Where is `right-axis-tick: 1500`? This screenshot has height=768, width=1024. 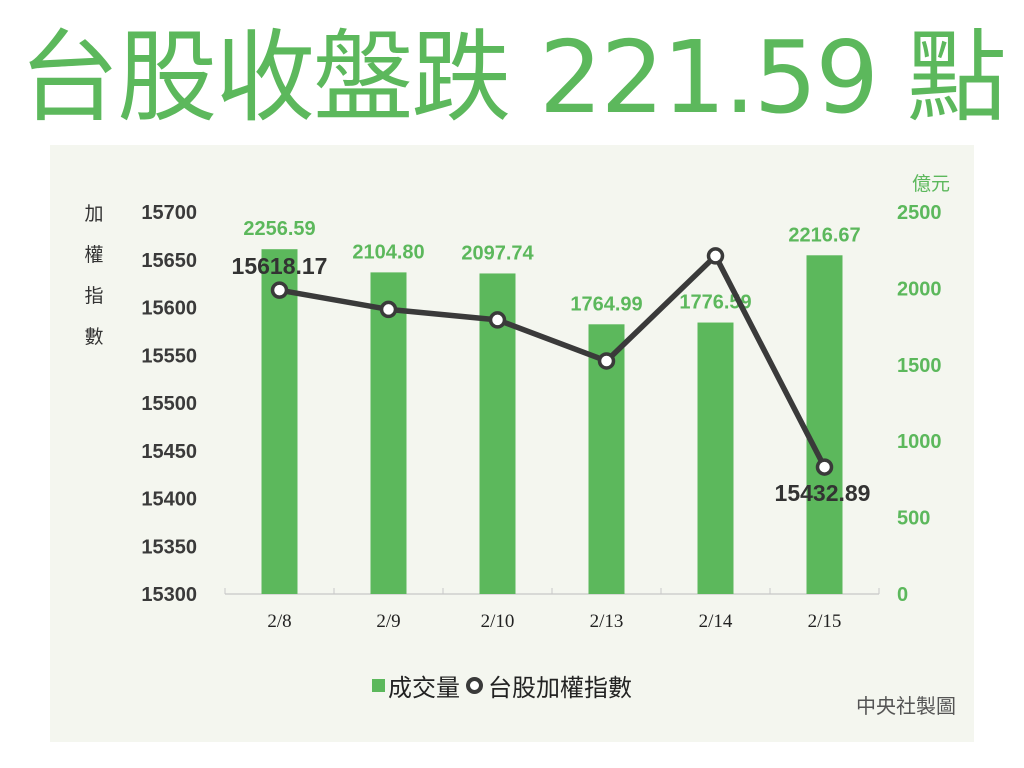
right-axis-tick: 1500 is located at coordinates (919, 366).